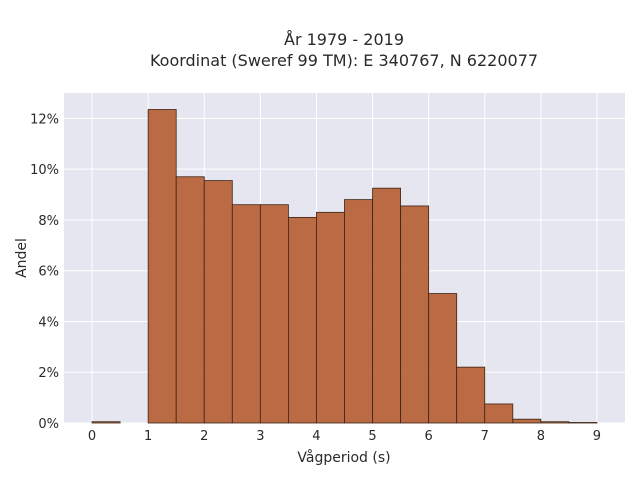 This screenshot has width=640, height=480. I want to click on x-tick-label: 9, so click(597, 436).